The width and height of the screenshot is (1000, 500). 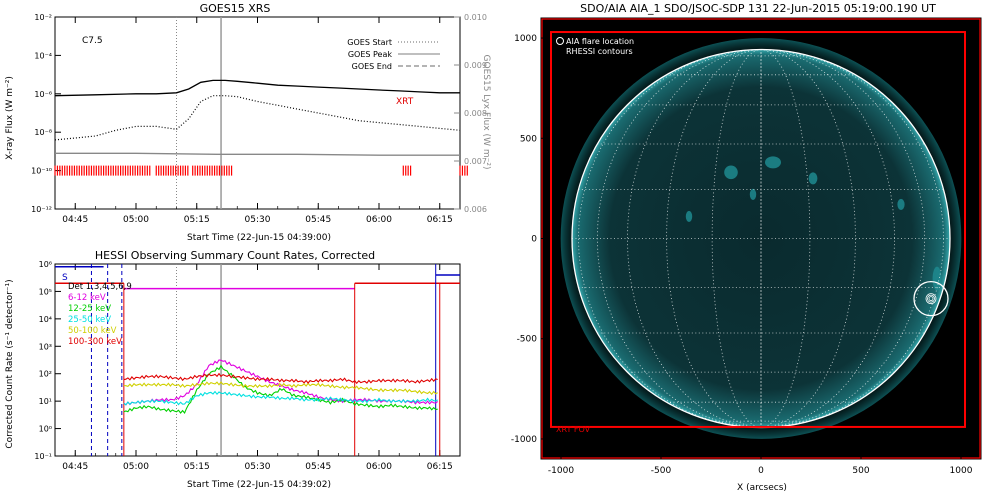 I want to click on x-tick-label: 05:00, so click(x=136, y=467).